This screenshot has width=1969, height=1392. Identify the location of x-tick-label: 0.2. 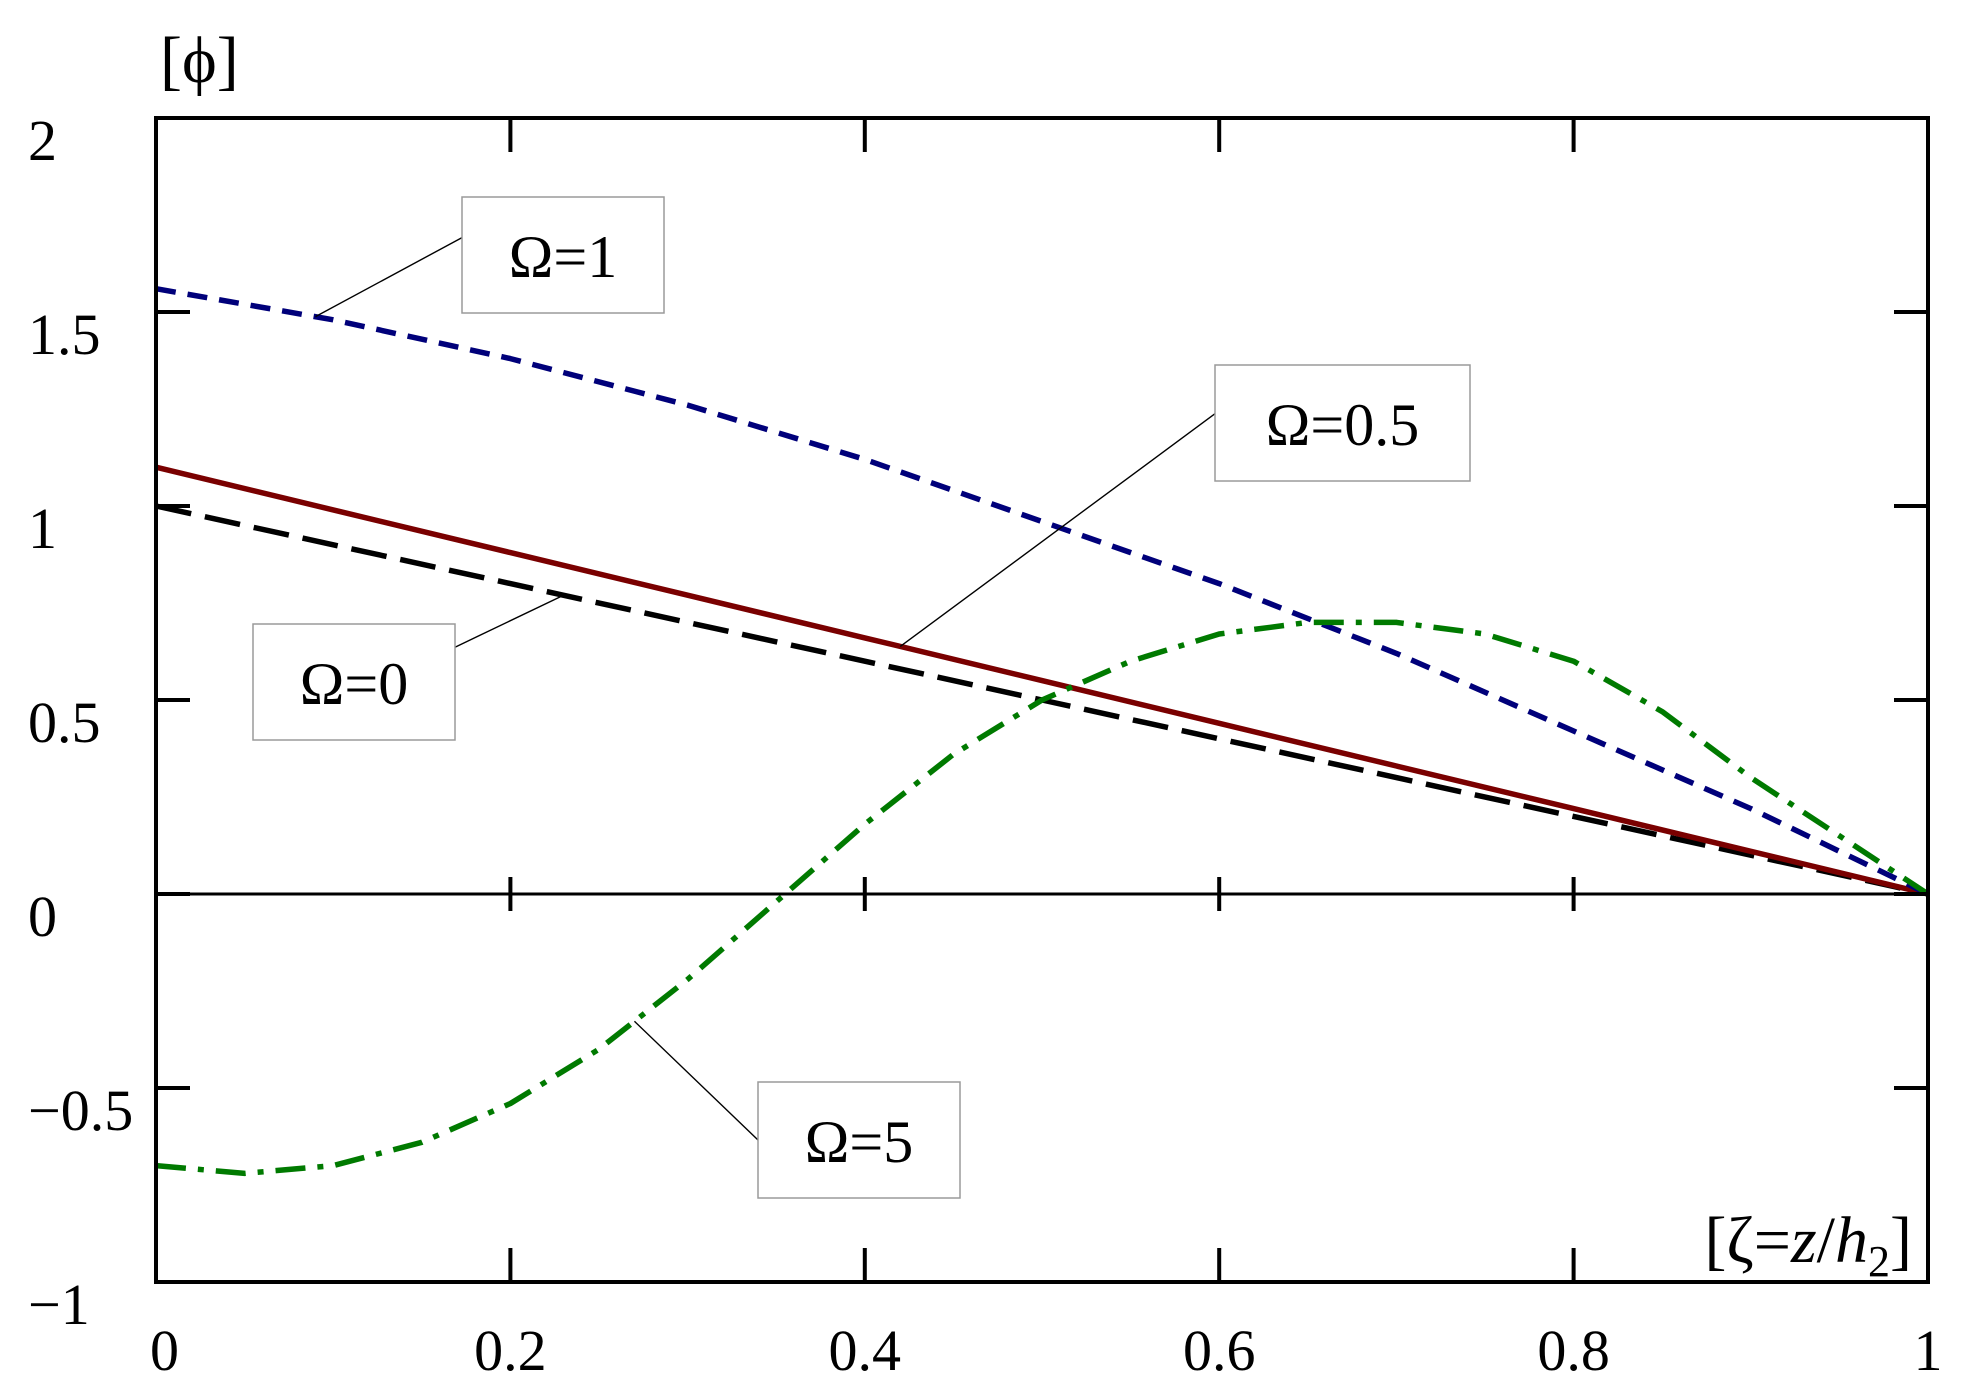
(510, 1350).